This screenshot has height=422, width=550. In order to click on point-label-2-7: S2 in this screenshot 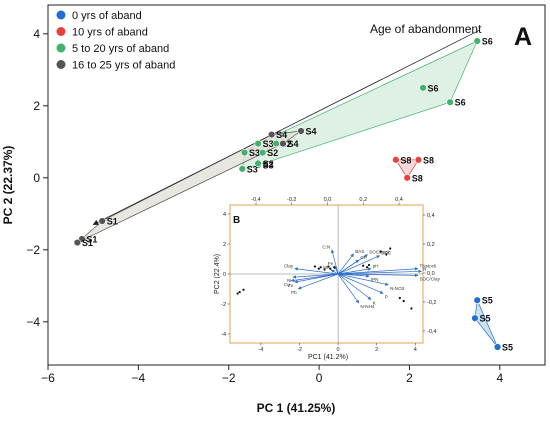, I will do `click(272, 153)`.